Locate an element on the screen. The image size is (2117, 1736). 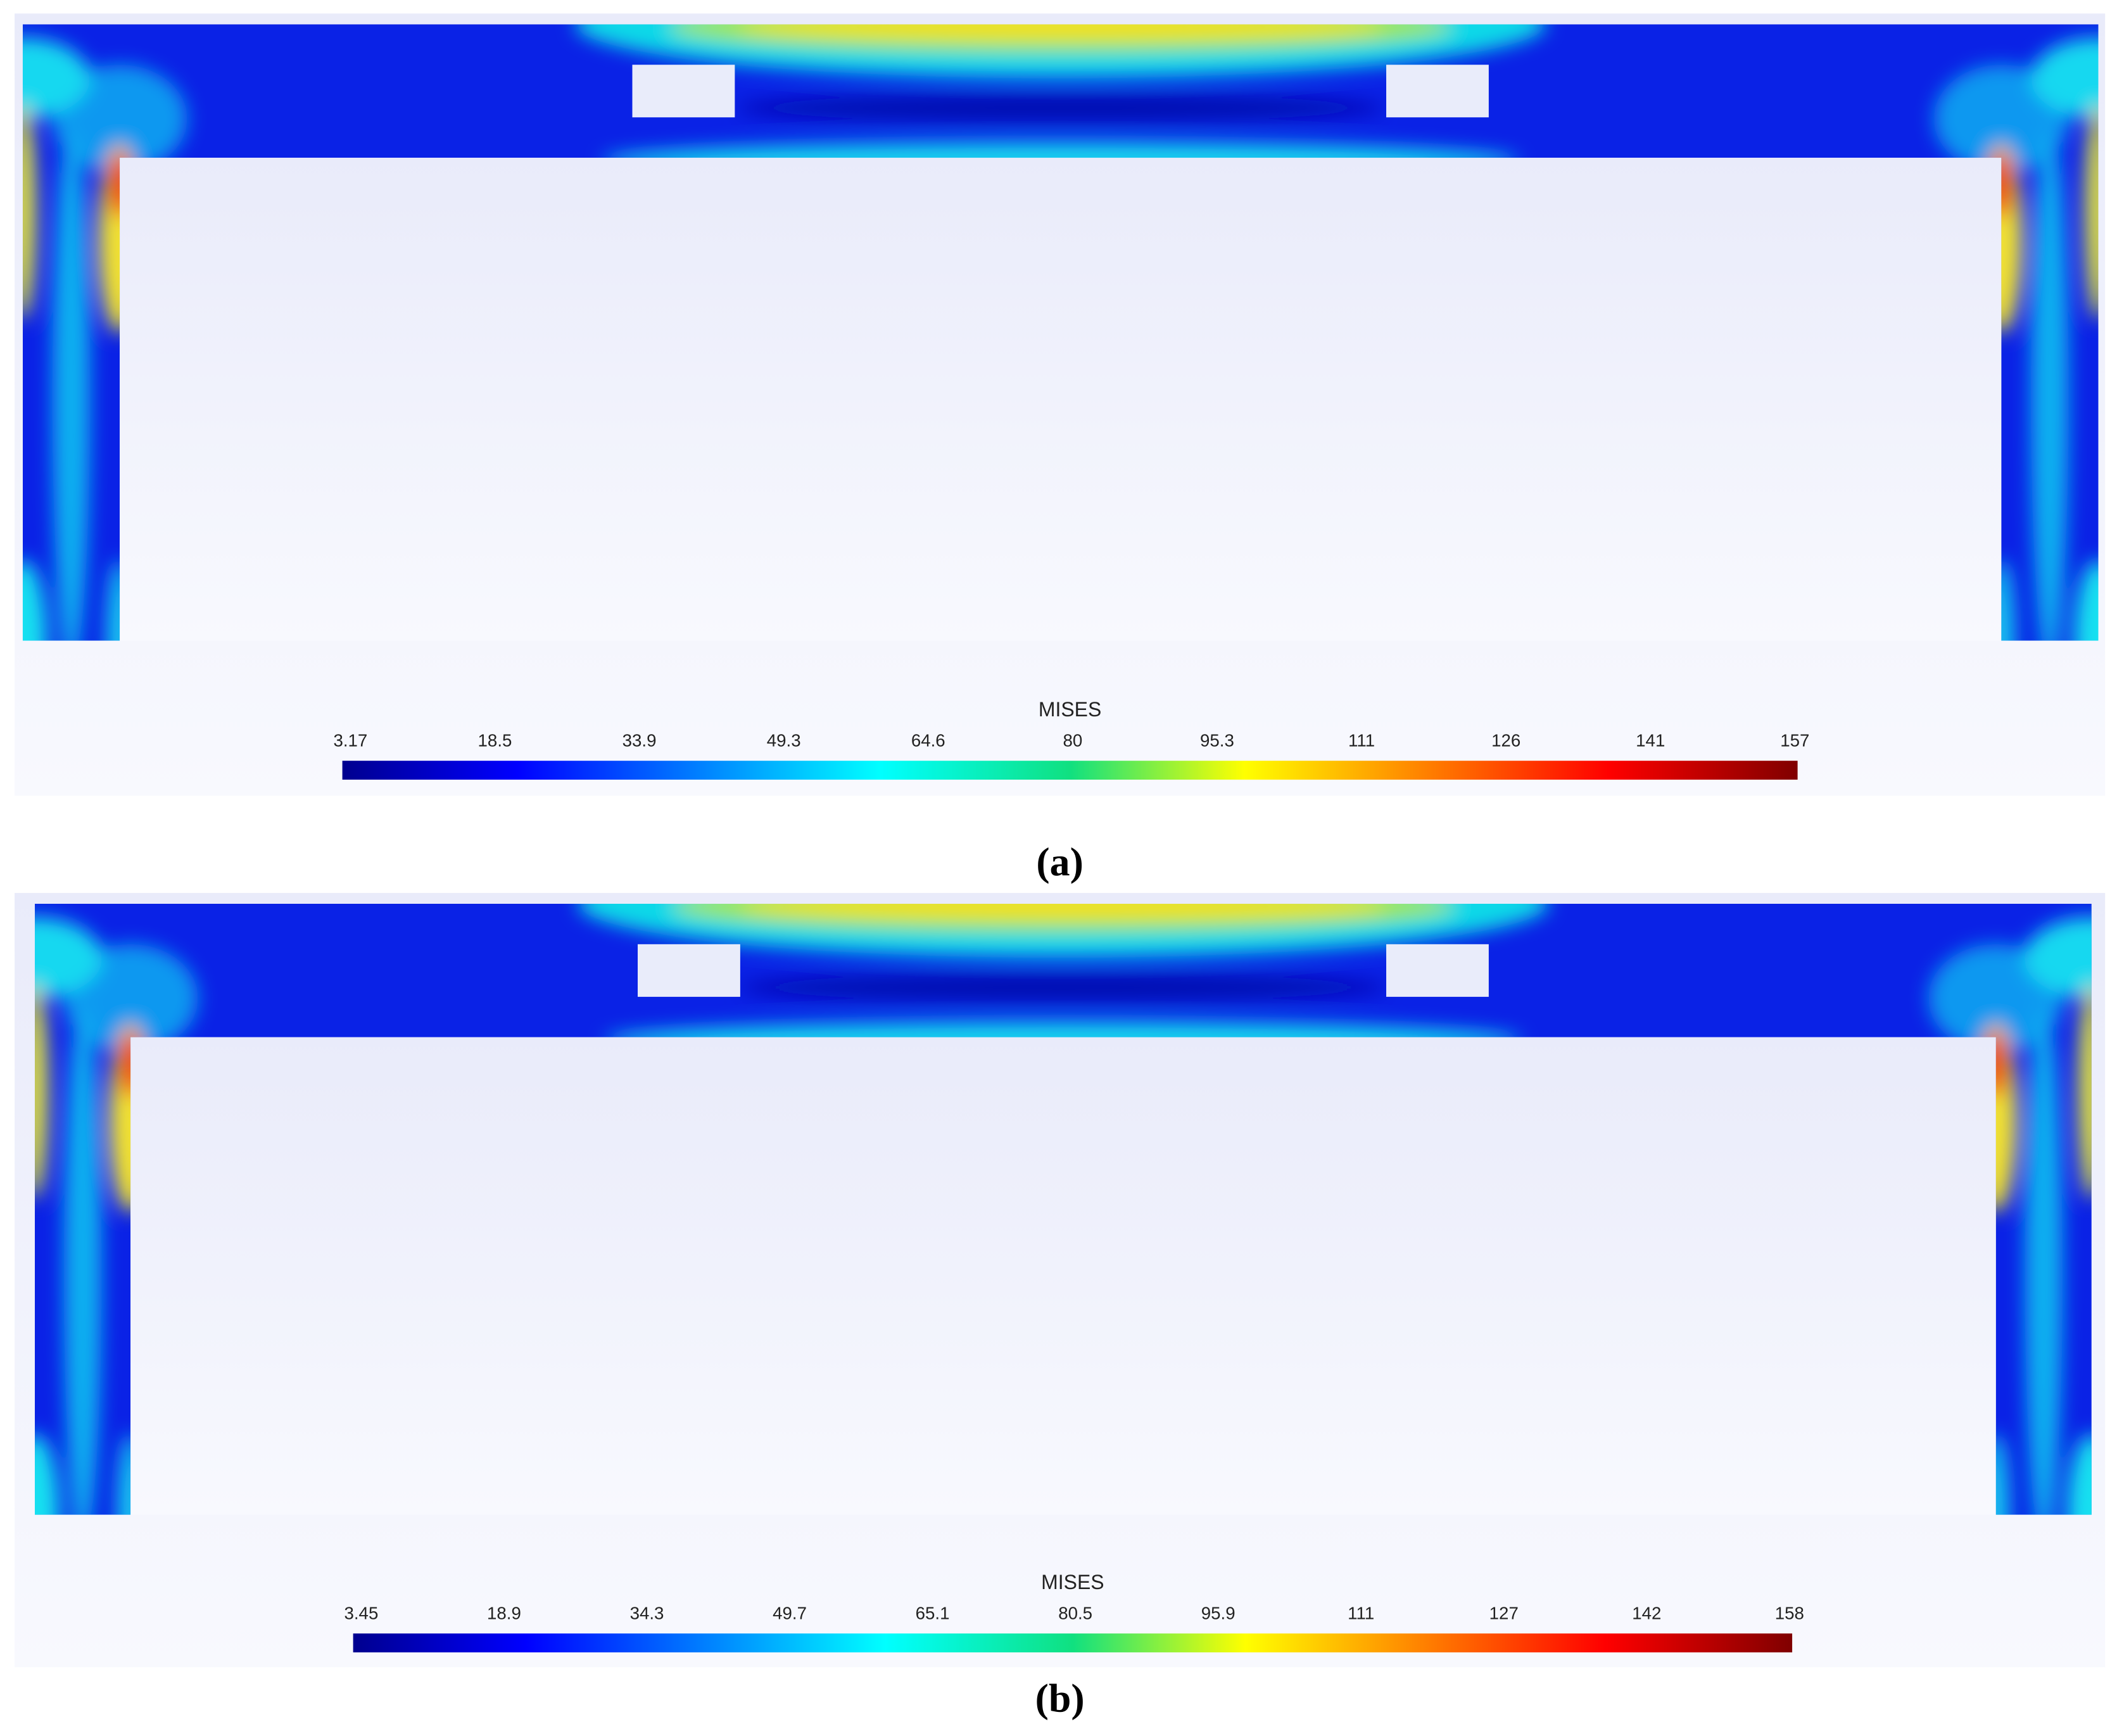
legend-tick-label: 3.17 is located at coordinates (350, 741).